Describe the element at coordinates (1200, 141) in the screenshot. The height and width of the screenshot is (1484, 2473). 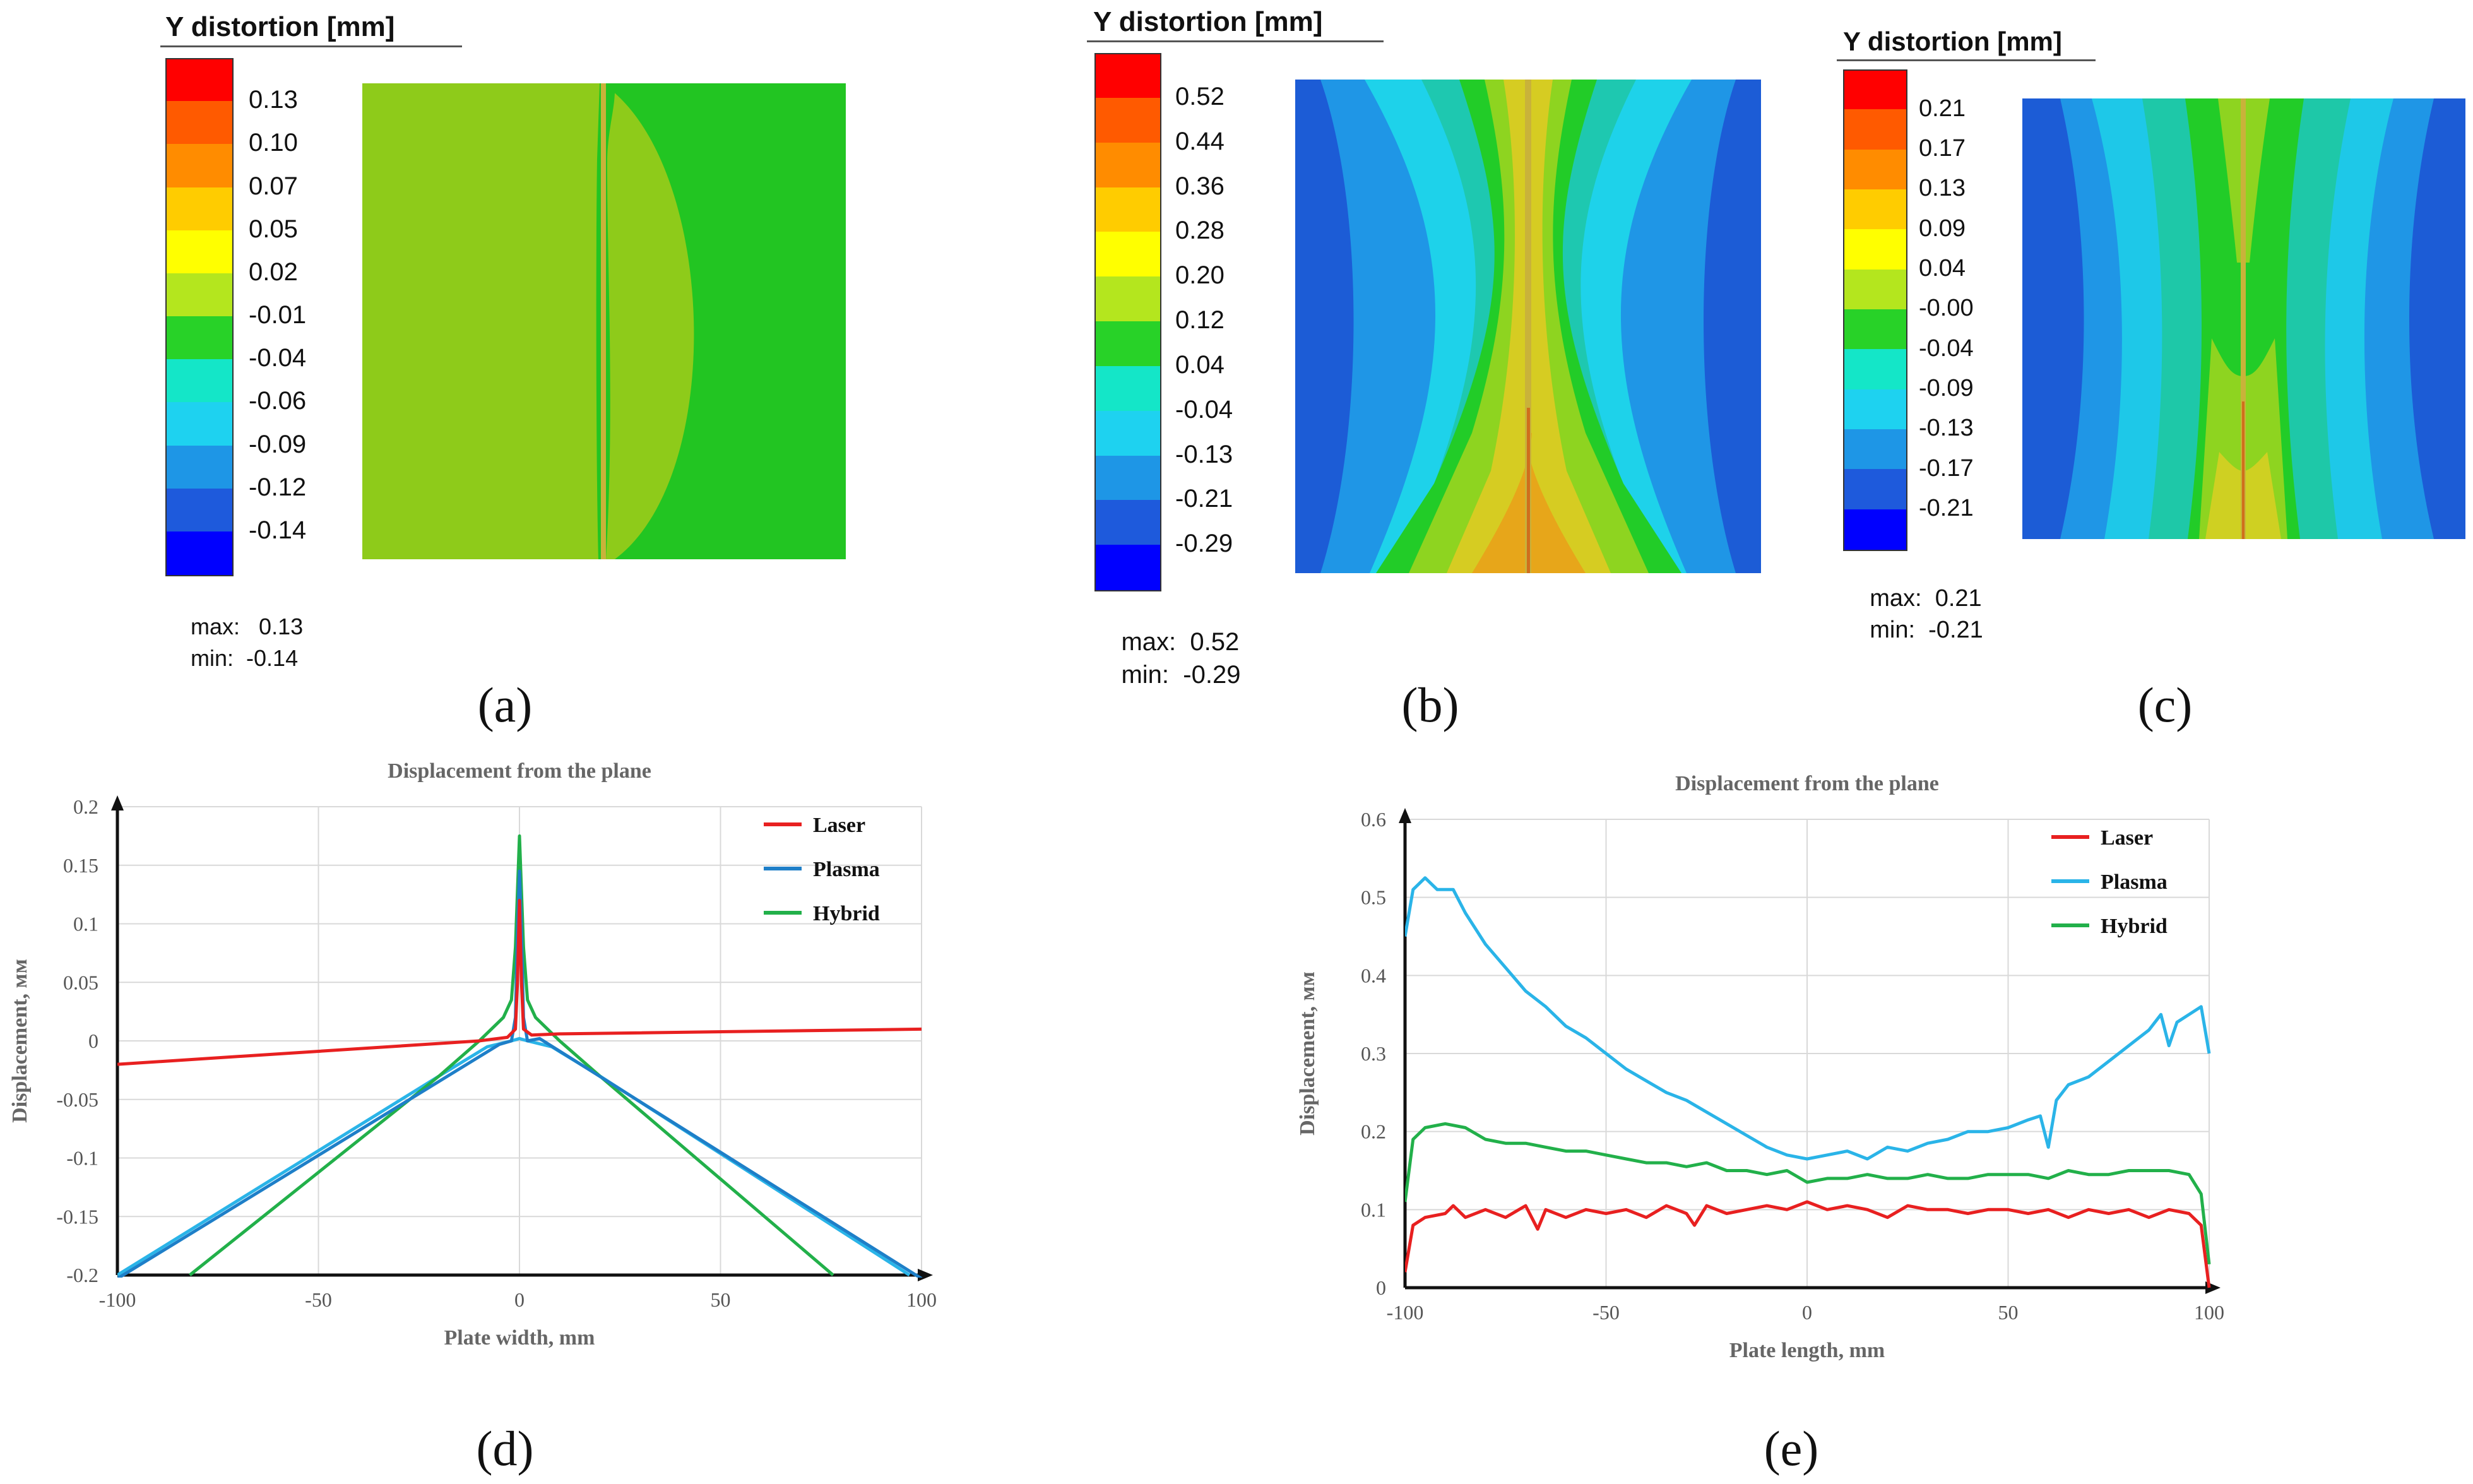
I see `colorbar-tick-label: 0.44` at that location.